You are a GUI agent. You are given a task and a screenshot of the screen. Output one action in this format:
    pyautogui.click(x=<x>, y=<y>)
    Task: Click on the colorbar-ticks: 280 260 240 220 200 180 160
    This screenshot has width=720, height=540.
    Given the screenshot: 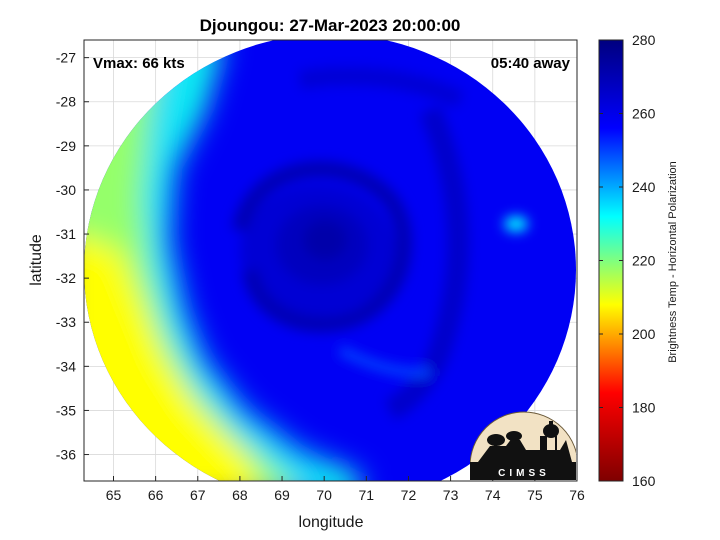 What is the action you would take?
    pyautogui.click(x=627, y=260)
    